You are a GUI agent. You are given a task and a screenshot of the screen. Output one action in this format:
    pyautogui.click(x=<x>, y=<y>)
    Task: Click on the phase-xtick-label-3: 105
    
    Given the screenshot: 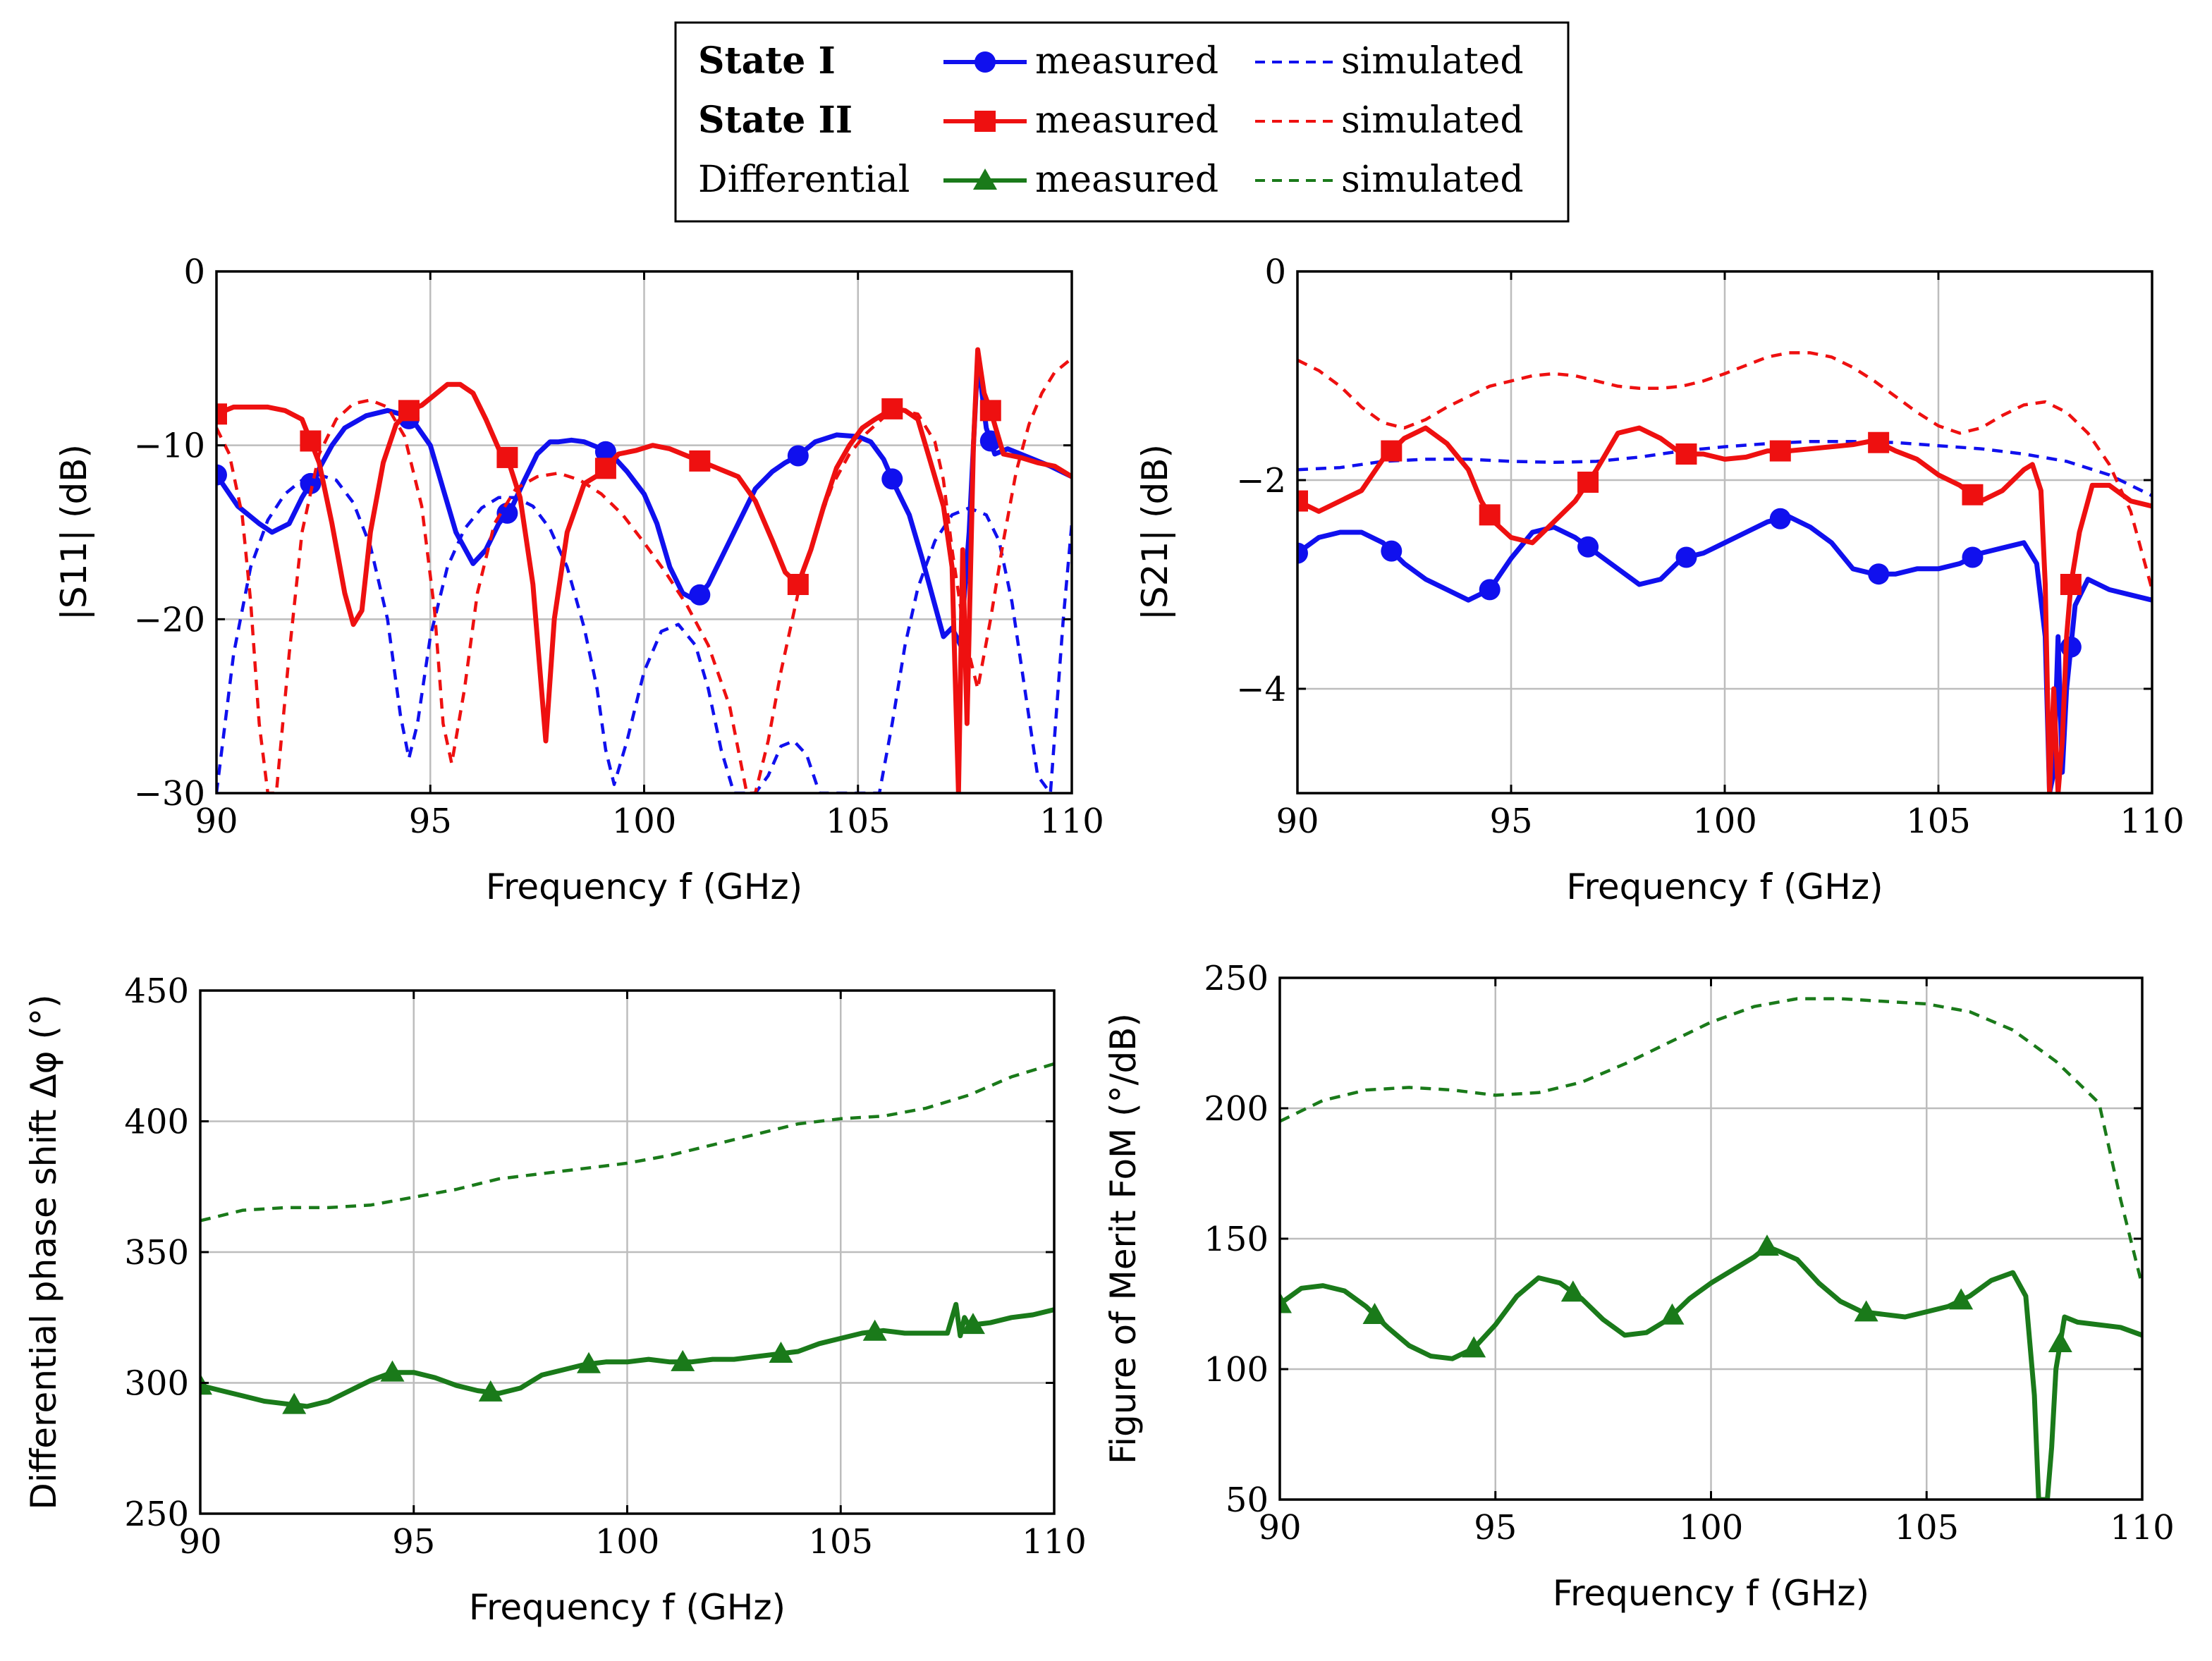 What is the action you would take?
    pyautogui.click(x=840, y=1542)
    